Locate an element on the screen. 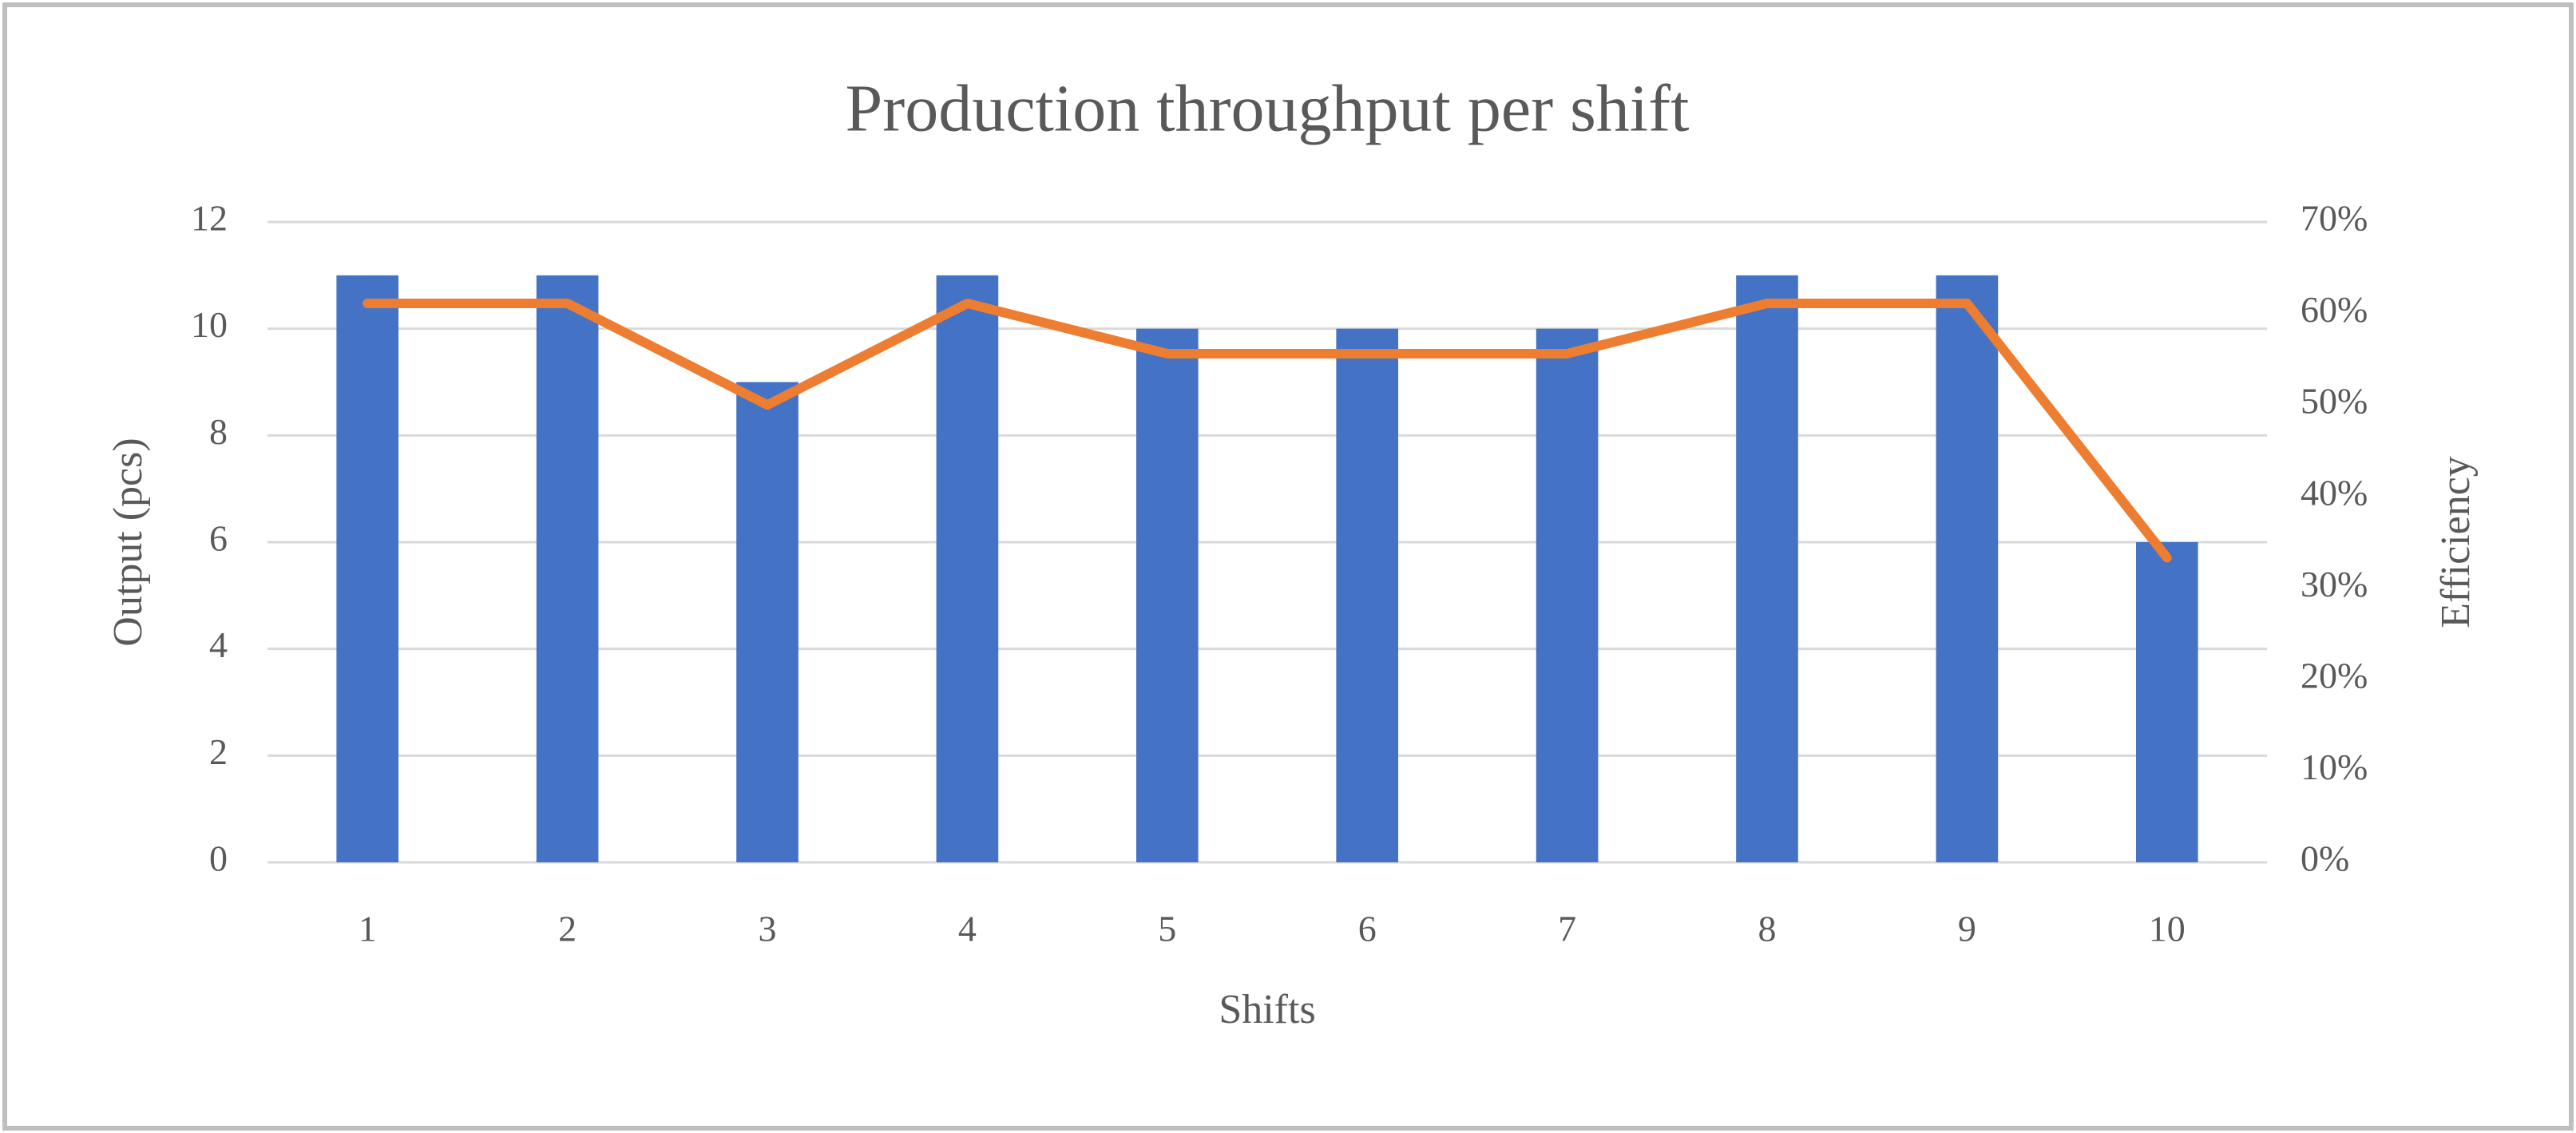  y-tick-label: 6 is located at coordinates (218, 538).